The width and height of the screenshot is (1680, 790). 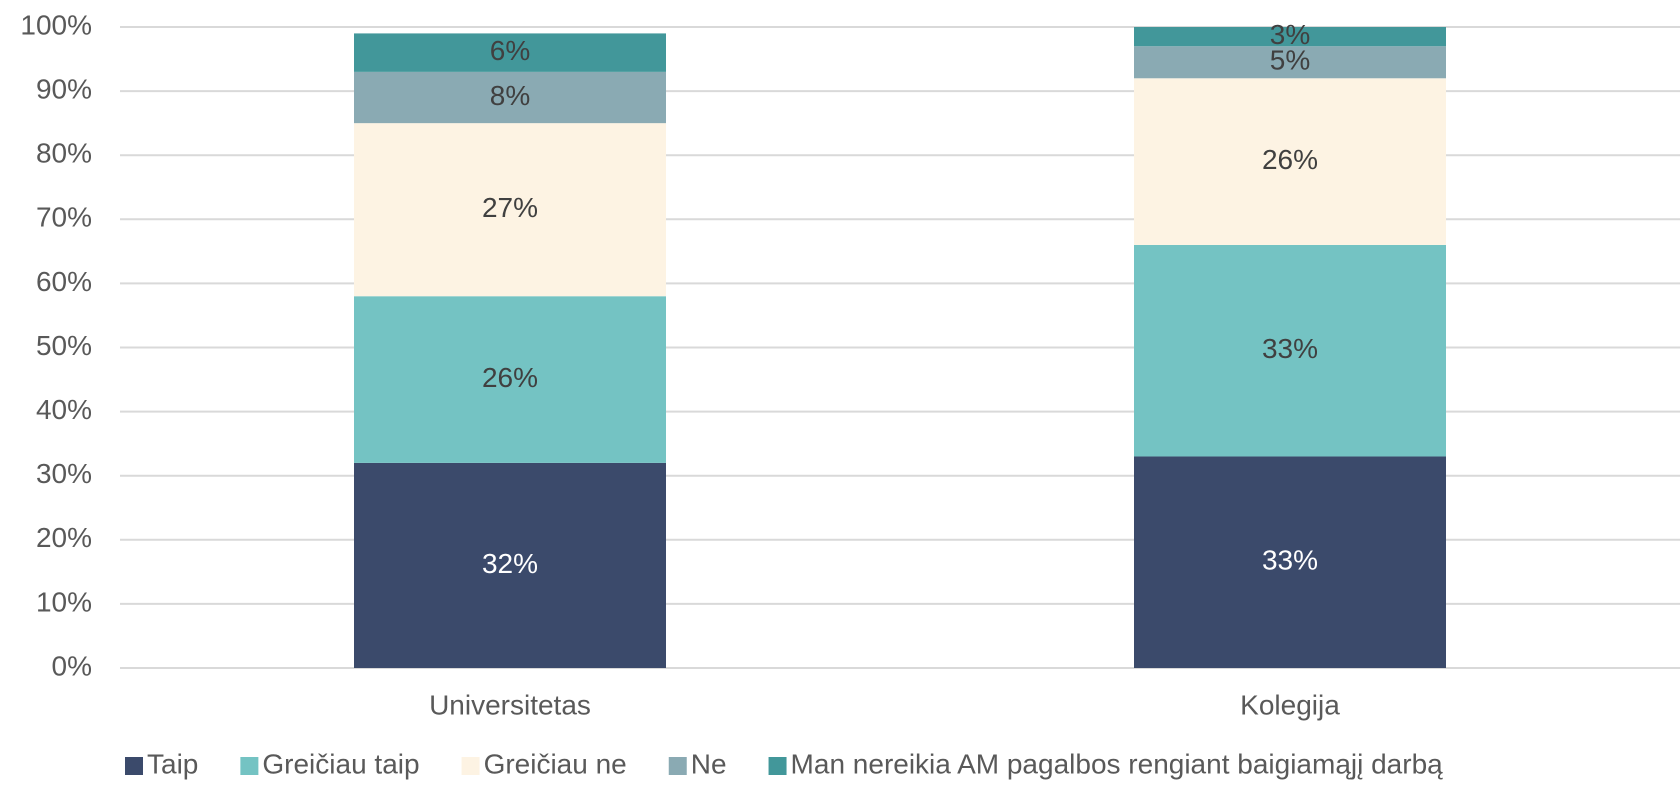 I want to click on x-tick-label: Kolegija, so click(x=1290, y=704).